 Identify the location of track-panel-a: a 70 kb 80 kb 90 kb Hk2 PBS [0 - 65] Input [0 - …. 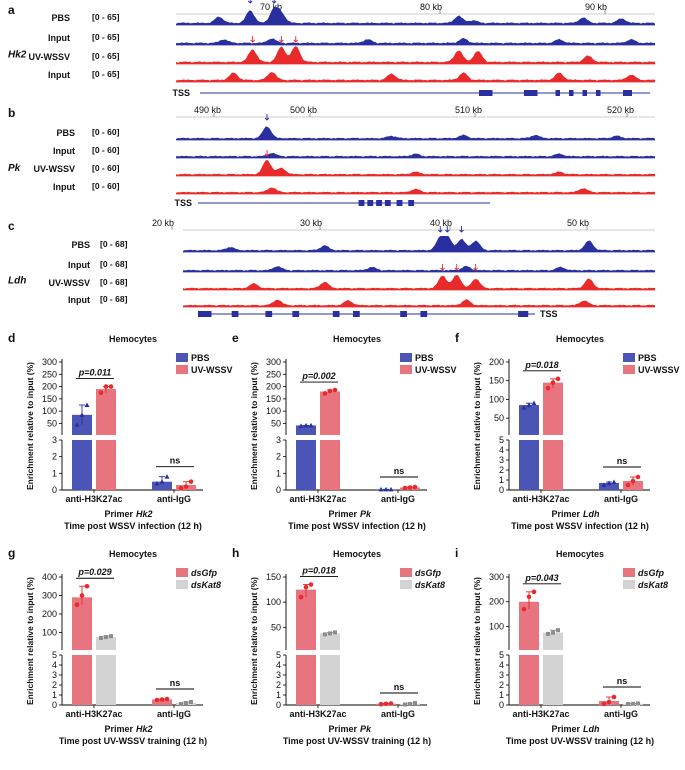
(331, 49).